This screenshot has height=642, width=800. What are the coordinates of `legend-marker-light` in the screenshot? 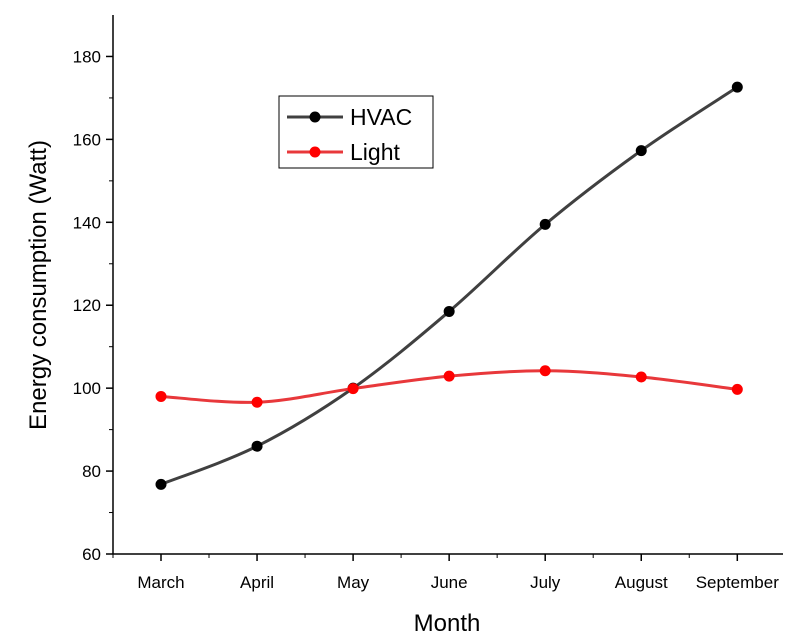 It's located at (315, 152).